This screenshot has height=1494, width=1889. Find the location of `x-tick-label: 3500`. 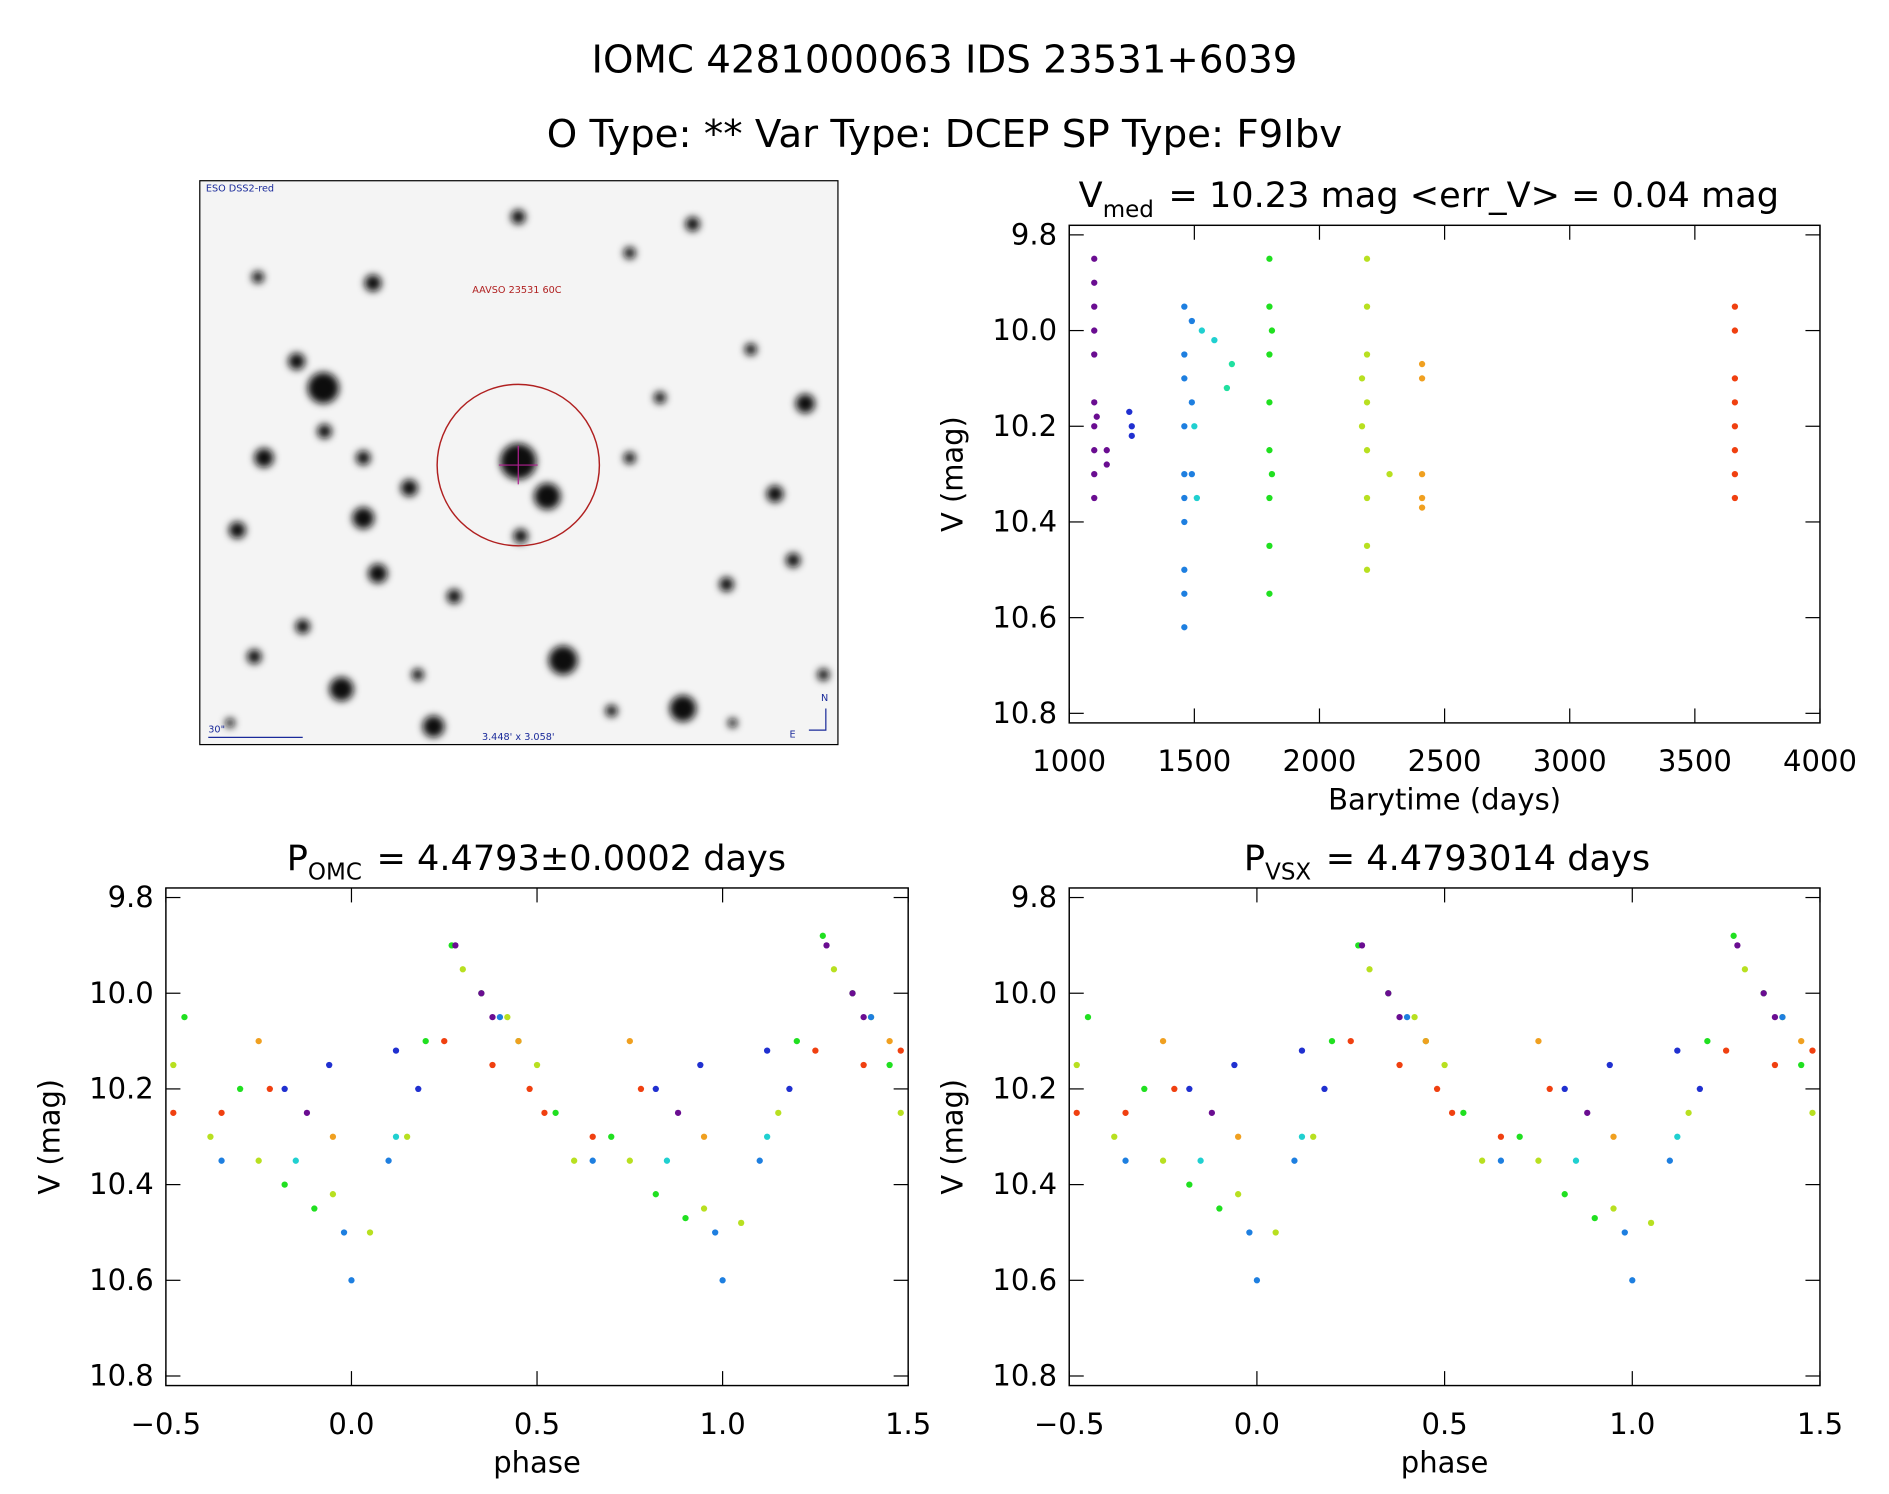

x-tick-label: 3500 is located at coordinates (1695, 761).